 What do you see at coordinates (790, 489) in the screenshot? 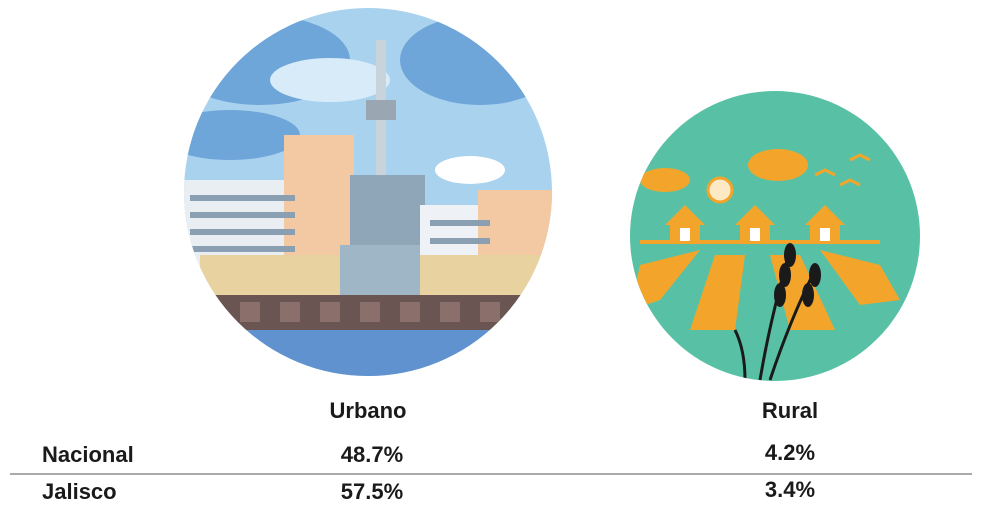
I see `cell: 3.4%` at bounding box center [790, 489].